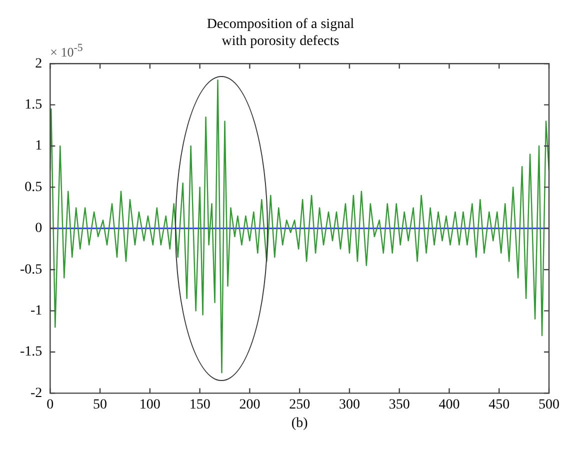 This screenshot has width=571, height=449. Describe the element at coordinates (549, 404) in the screenshot. I see `x-tick-label: 500` at that location.